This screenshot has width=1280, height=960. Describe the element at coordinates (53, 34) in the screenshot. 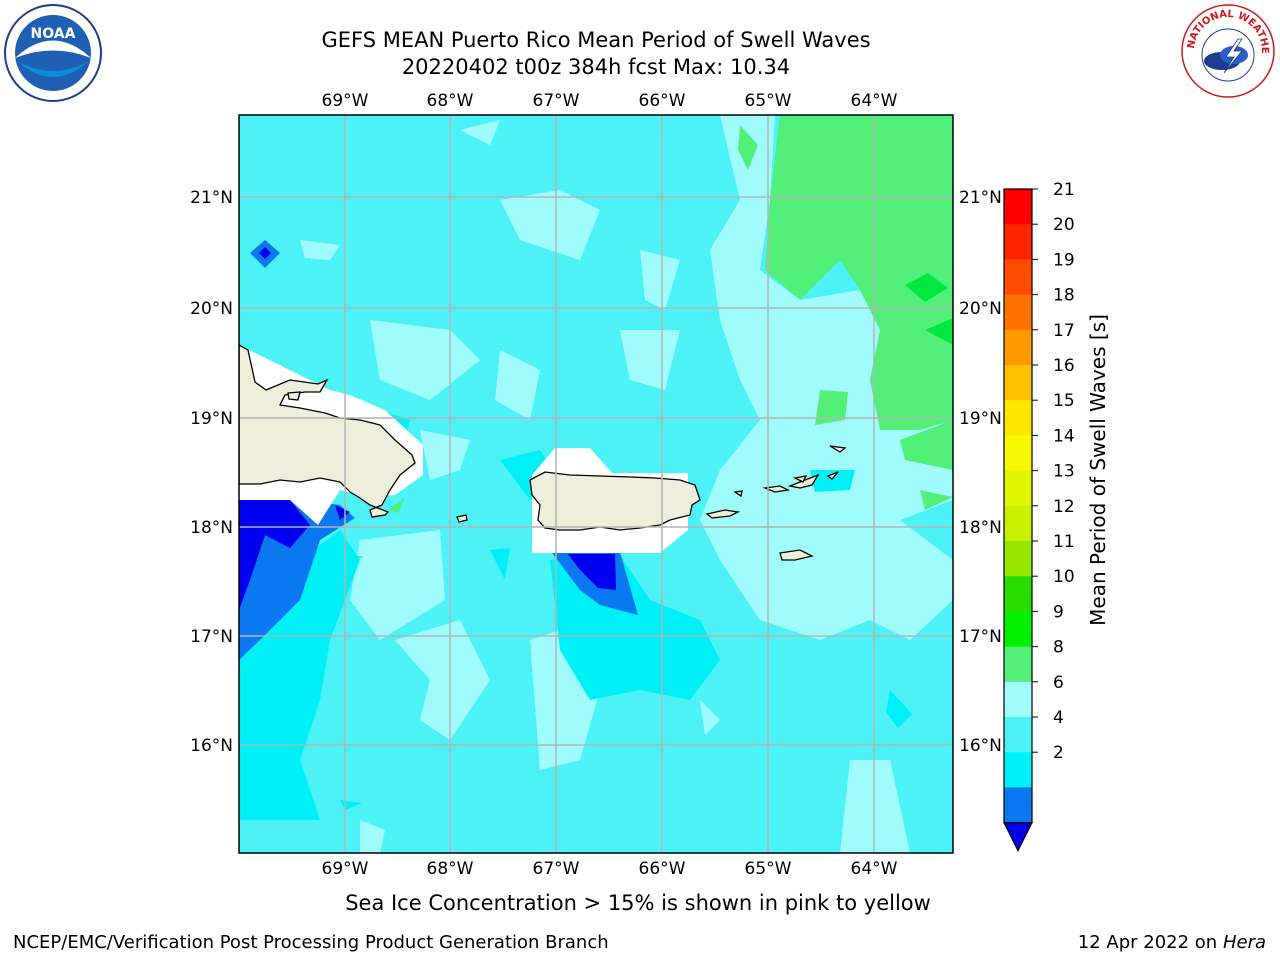

I see `noaa-logo-text: NOAA` at that location.